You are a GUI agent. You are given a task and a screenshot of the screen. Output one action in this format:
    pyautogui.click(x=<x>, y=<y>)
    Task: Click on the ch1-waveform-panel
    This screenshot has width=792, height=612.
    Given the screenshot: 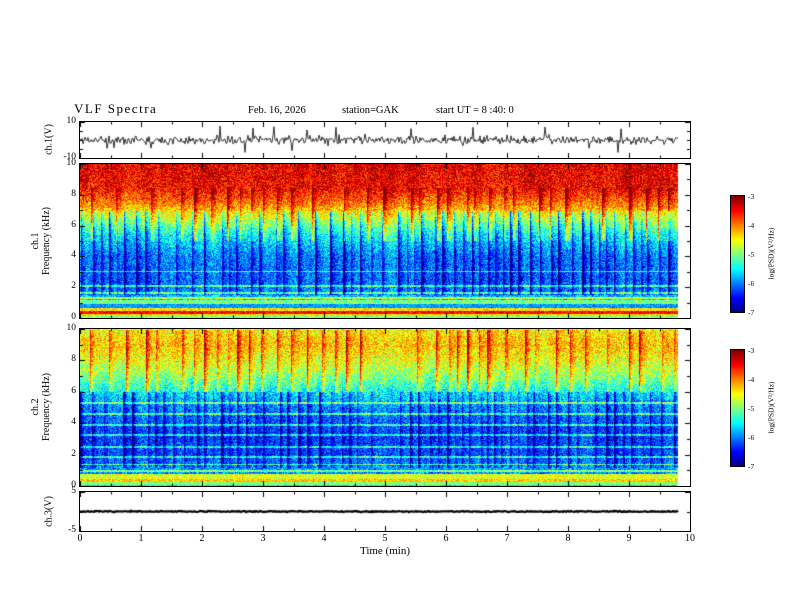 What is the action you would take?
    pyautogui.click(x=385, y=140)
    